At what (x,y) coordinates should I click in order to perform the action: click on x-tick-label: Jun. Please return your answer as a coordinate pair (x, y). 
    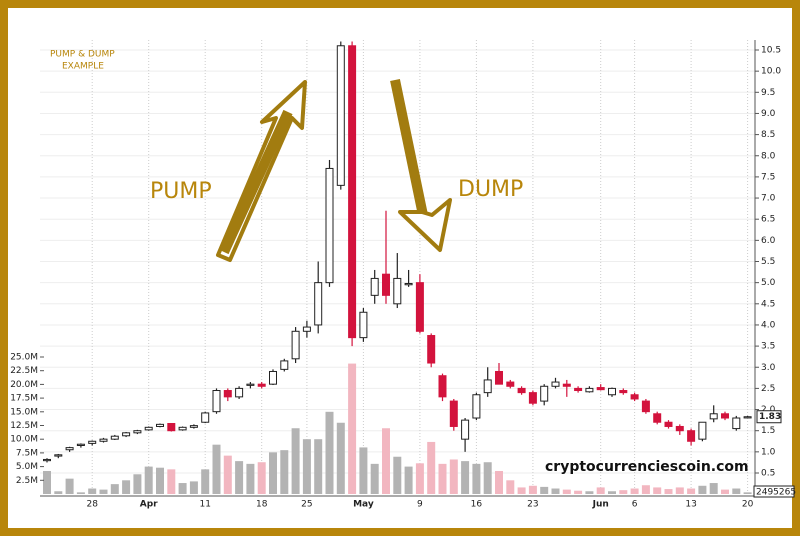
    Looking at the image, I should click on (600, 505).